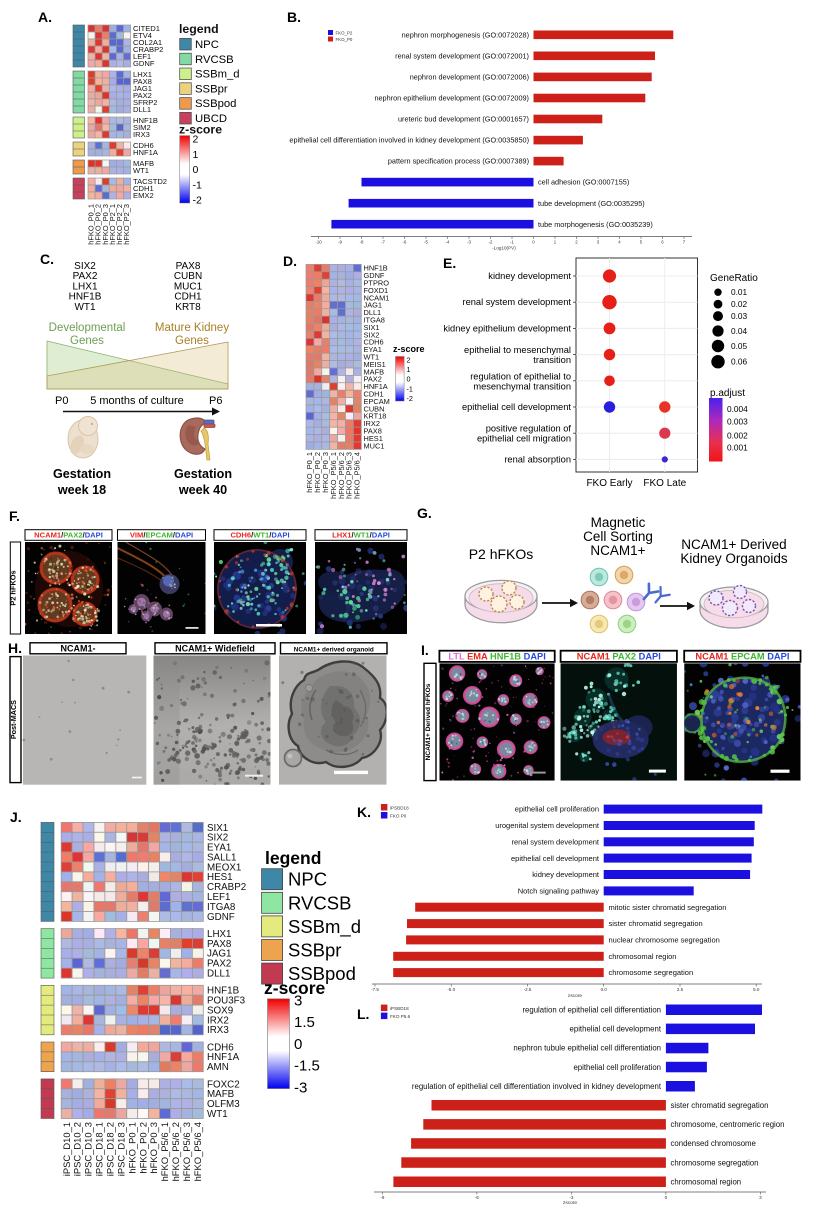 This screenshot has height=1210, width=815. Describe the element at coordinates (202, 490) in the screenshot. I see `svg-text: week 40` at that location.